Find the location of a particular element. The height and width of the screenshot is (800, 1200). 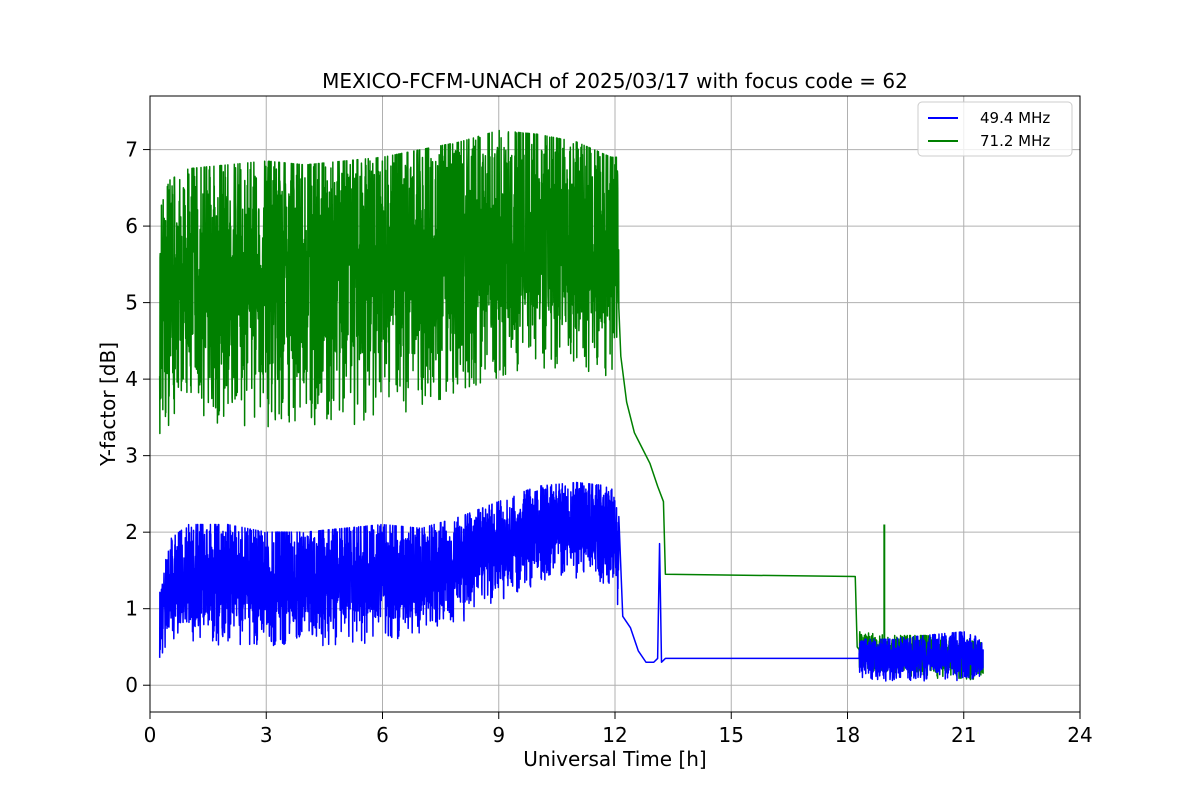

x-axis-label: Universal Time [h] is located at coordinates (614, 759).